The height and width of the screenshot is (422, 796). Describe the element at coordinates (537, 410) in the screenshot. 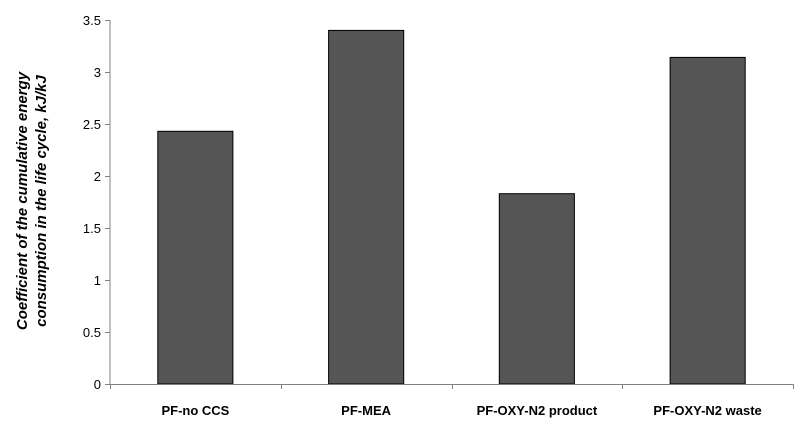

I see `x-tick-label: PF-OXY-N2 product` at that location.